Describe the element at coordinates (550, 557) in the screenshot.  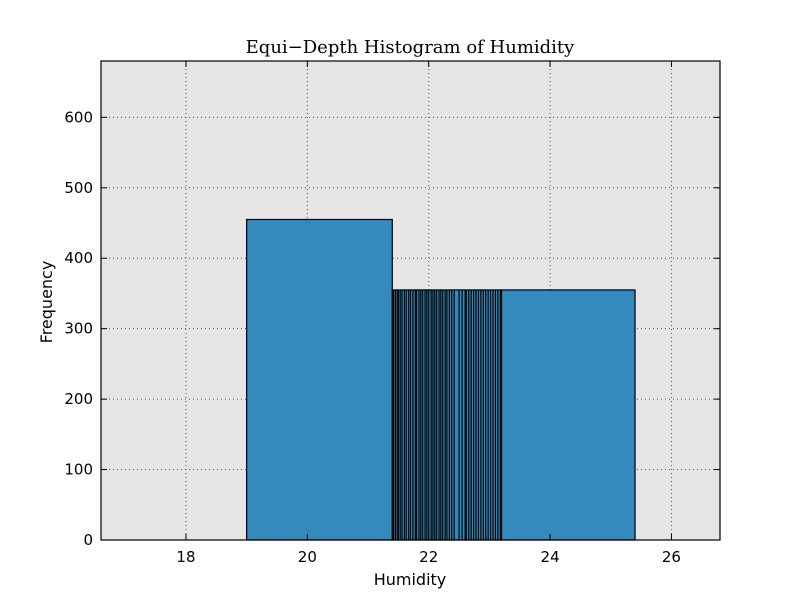
I see `x-tick-label: 24` at that location.